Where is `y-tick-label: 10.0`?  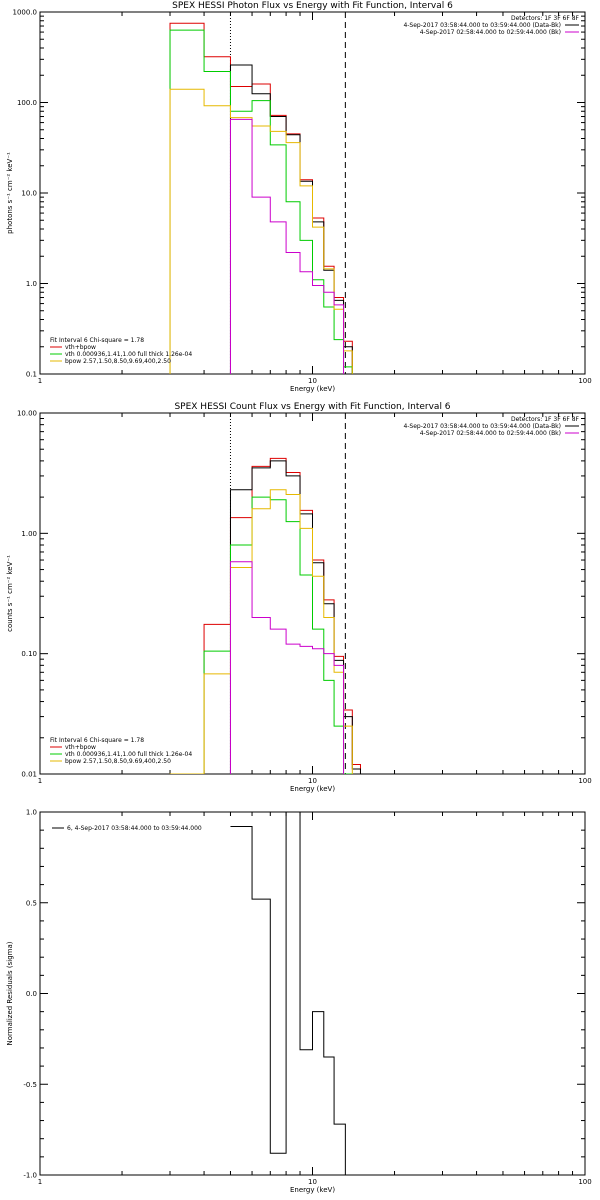 y-tick-label: 10.0 is located at coordinates (29, 194).